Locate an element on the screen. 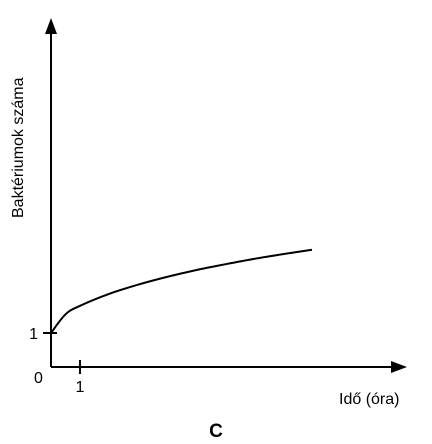 Image resolution: width=432 pixels, height=444 pixels. y-tick-label-0: 1 is located at coordinates (33, 334).